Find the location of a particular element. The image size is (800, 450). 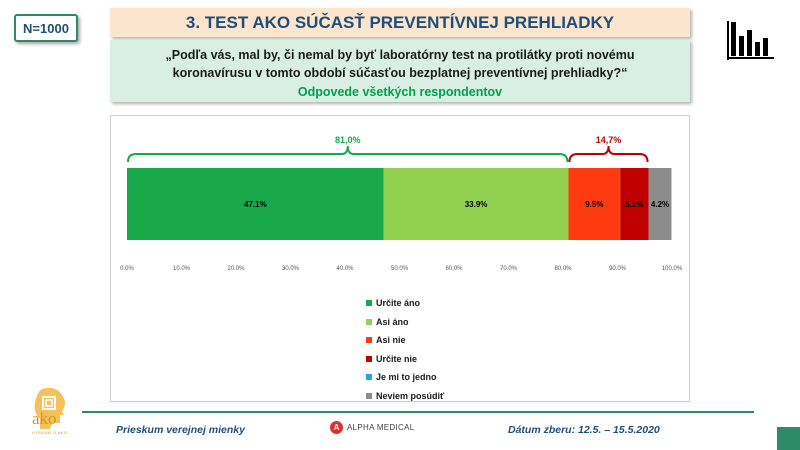

legend-item: Asi nie is located at coordinates (405, 340).